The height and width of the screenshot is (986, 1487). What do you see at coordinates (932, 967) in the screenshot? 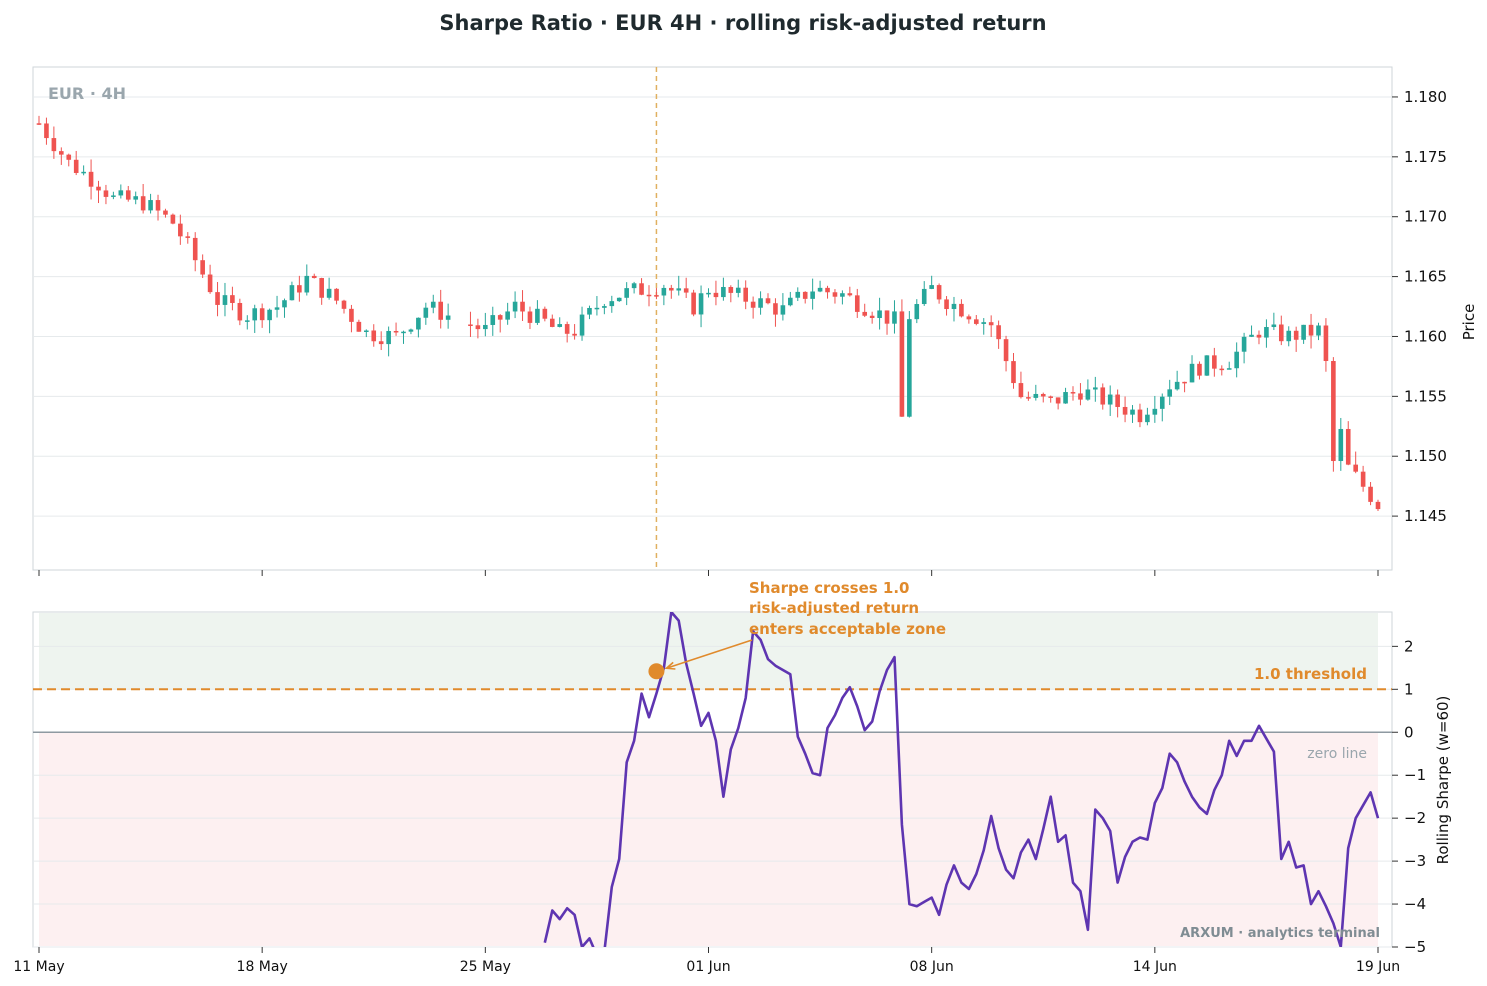
I see `x-tick-label: 08 Jun` at bounding box center [932, 967].